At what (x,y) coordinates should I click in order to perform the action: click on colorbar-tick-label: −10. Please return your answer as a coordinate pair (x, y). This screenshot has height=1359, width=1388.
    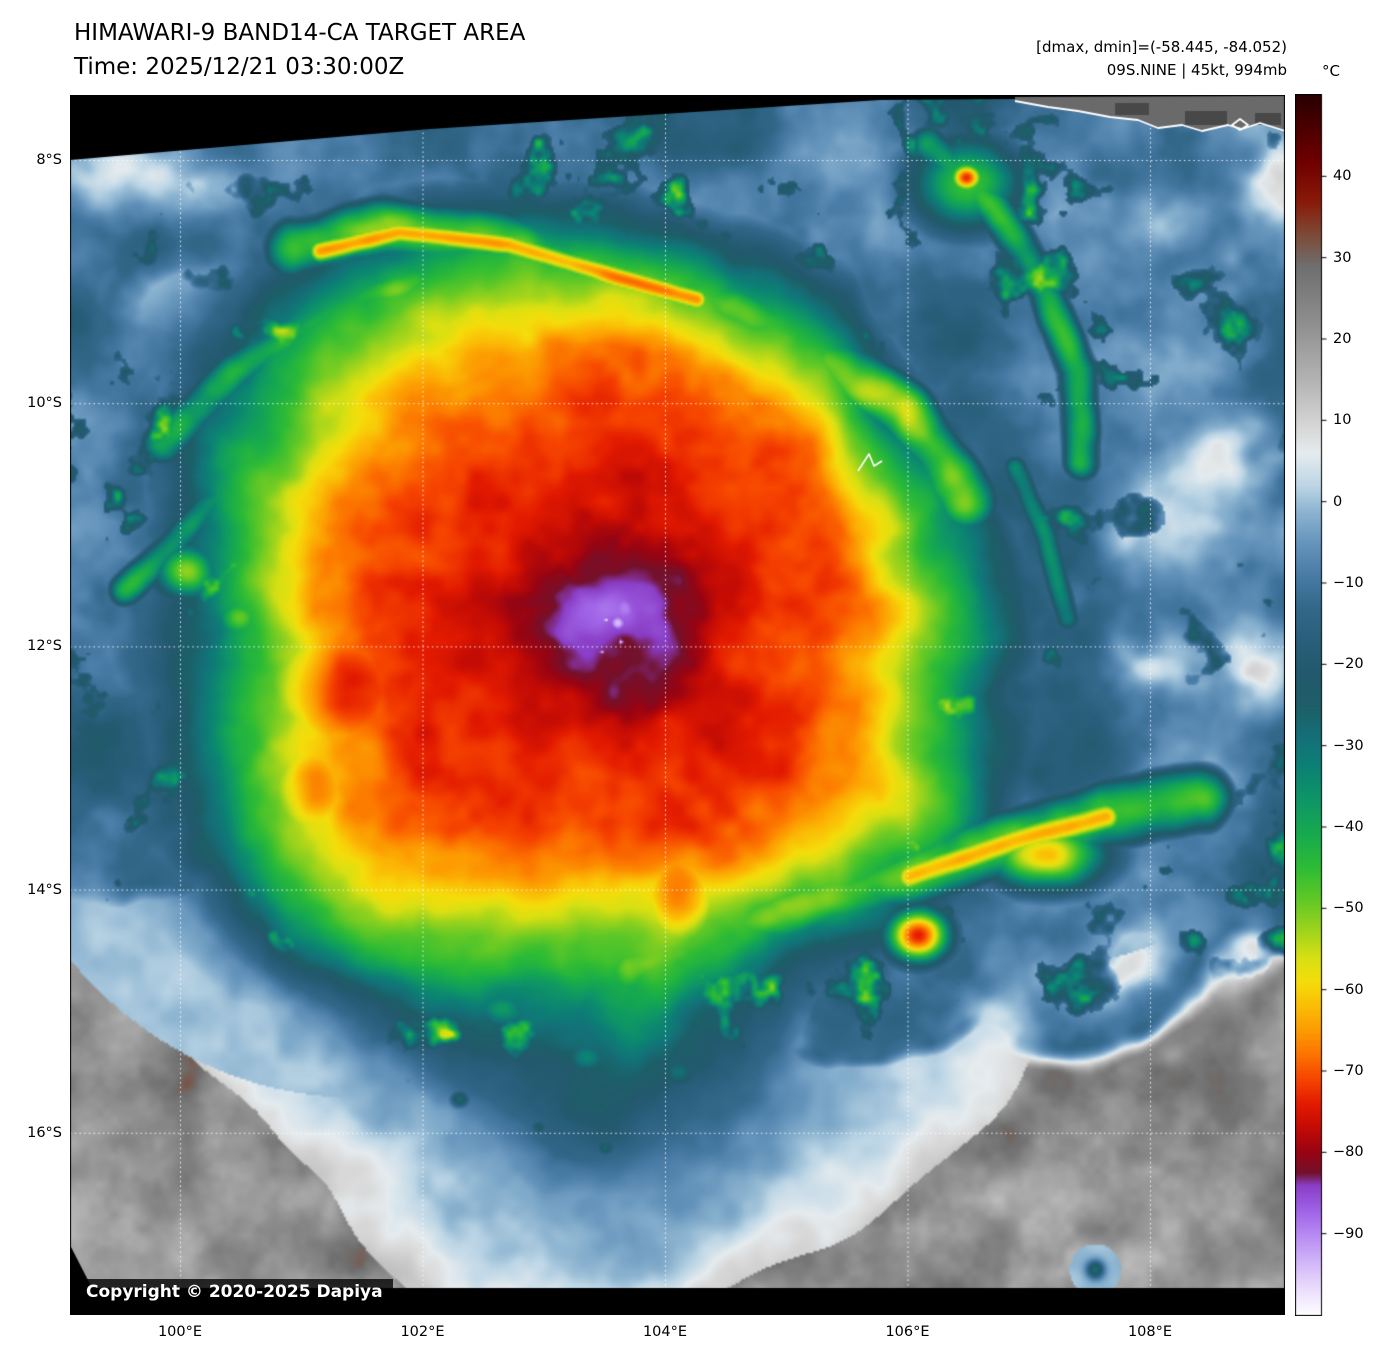
    Looking at the image, I should click on (1348, 583).